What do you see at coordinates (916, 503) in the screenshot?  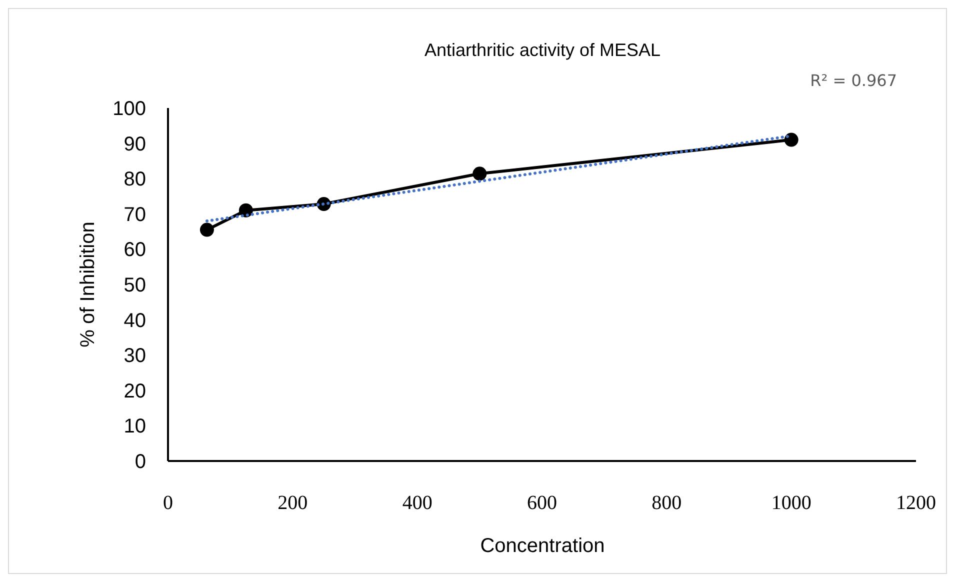 I see `x-tick-label: 1200` at bounding box center [916, 503].